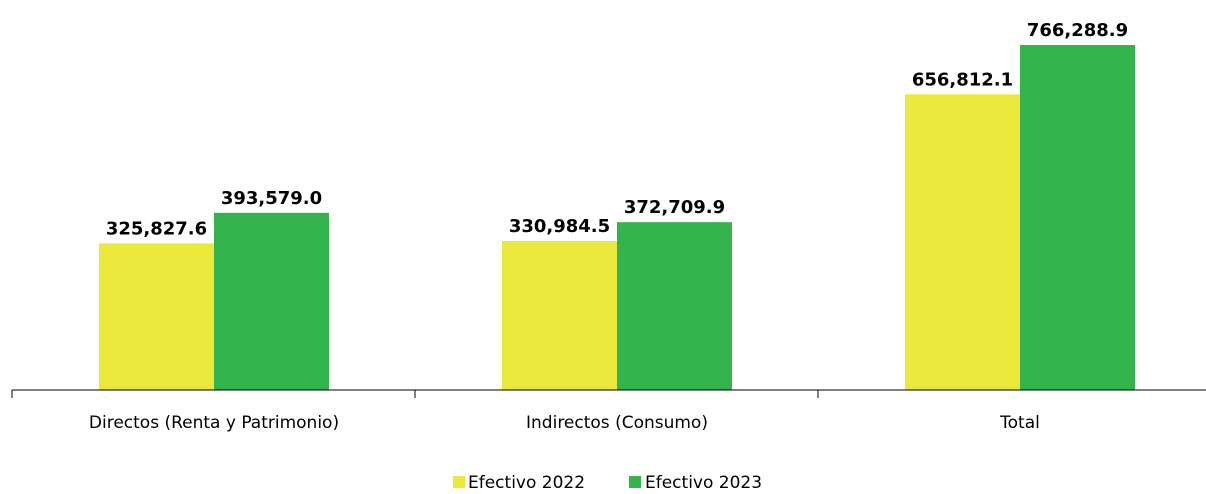 The image size is (1206, 494). I want to click on legend-swatch-2023, so click(635, 482).